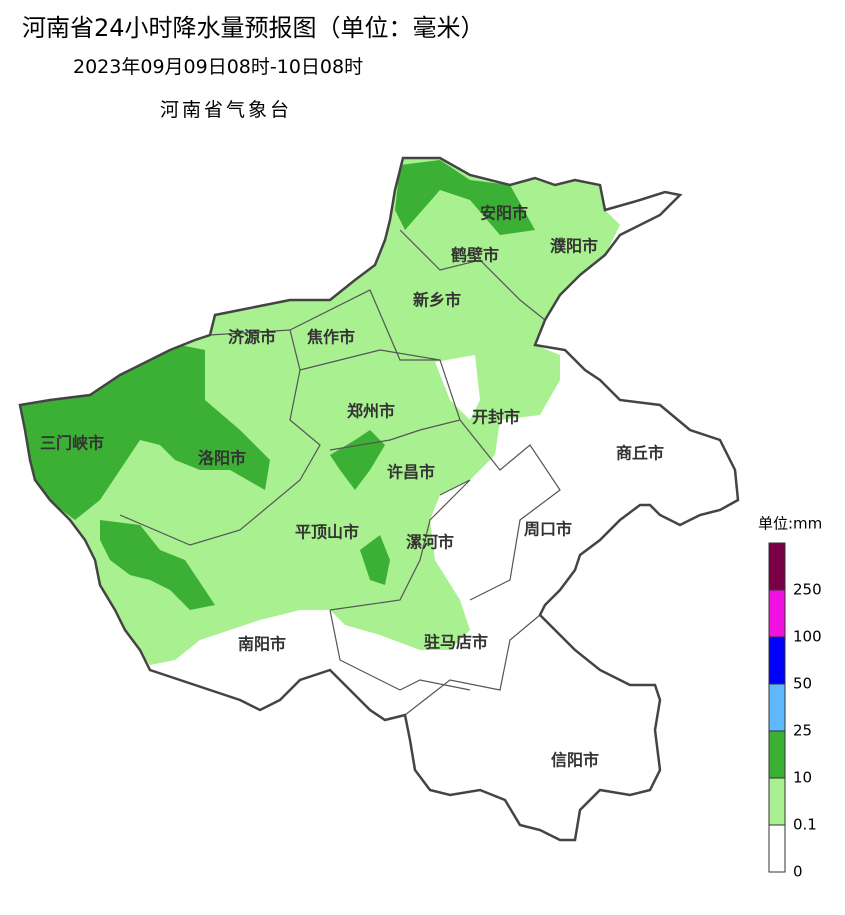  Describe the element at coordinates (157, 565) in the screenshot. I see `rain-heavy-southwest` at that location.